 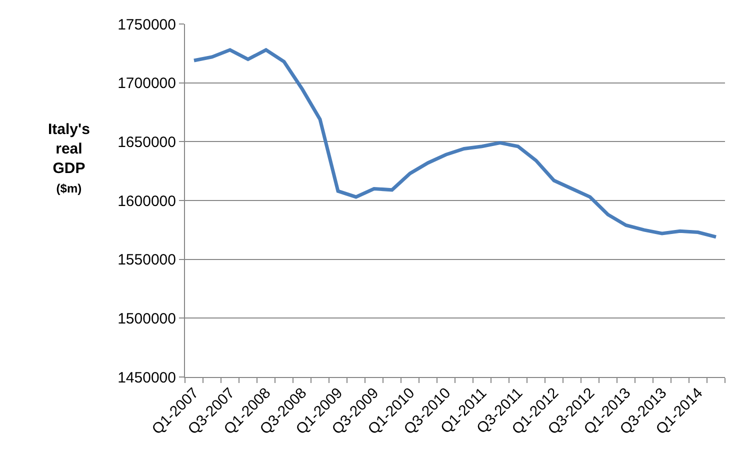 I want to click on y-axis-title: Italy's real GDP ($m), so click(x=69, y=158).